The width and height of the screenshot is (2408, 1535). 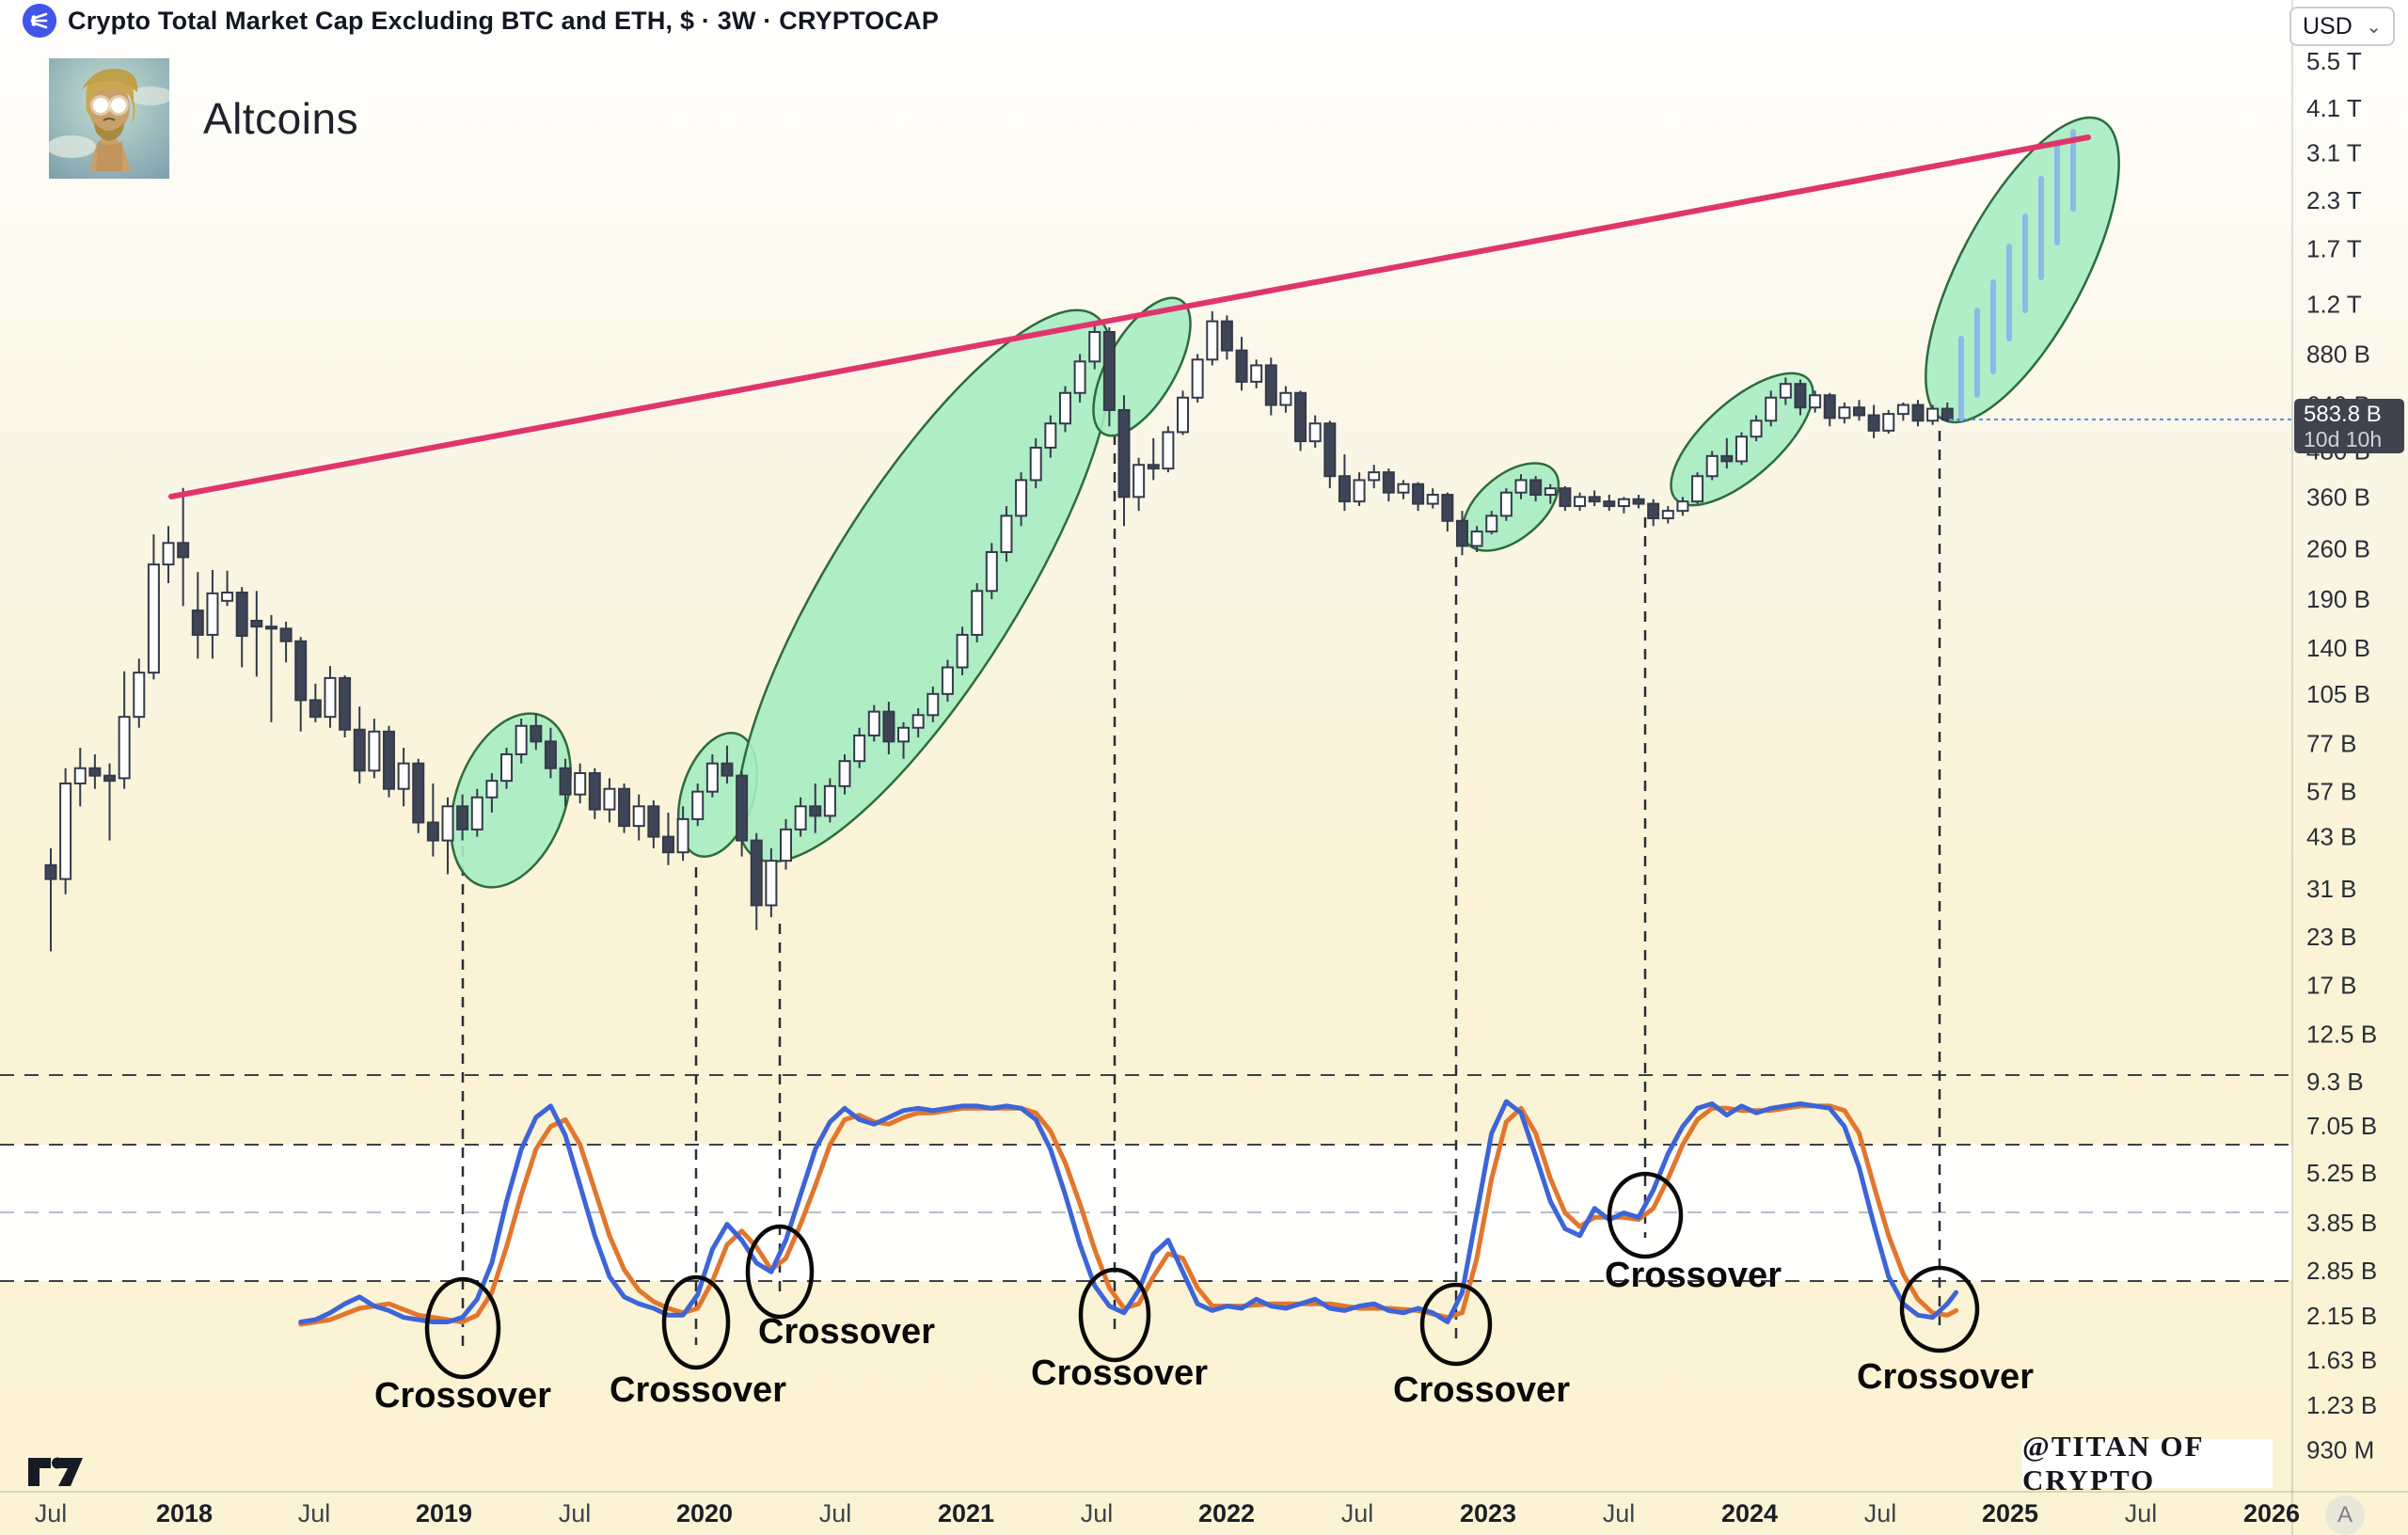 What do you see at coordinates (512, 800) in the screenshot?
I see `highlight-ellipse` at bounding box center [512, 800].